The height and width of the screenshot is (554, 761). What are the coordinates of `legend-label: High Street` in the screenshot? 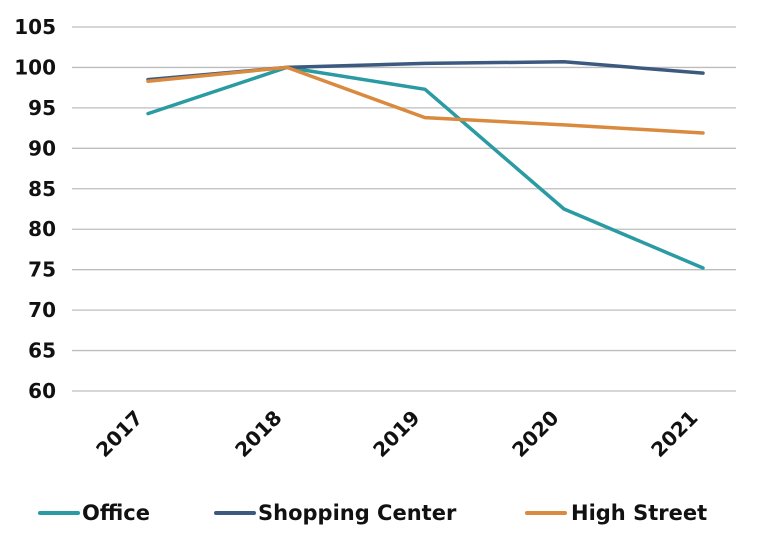 It's located at (639, 513).